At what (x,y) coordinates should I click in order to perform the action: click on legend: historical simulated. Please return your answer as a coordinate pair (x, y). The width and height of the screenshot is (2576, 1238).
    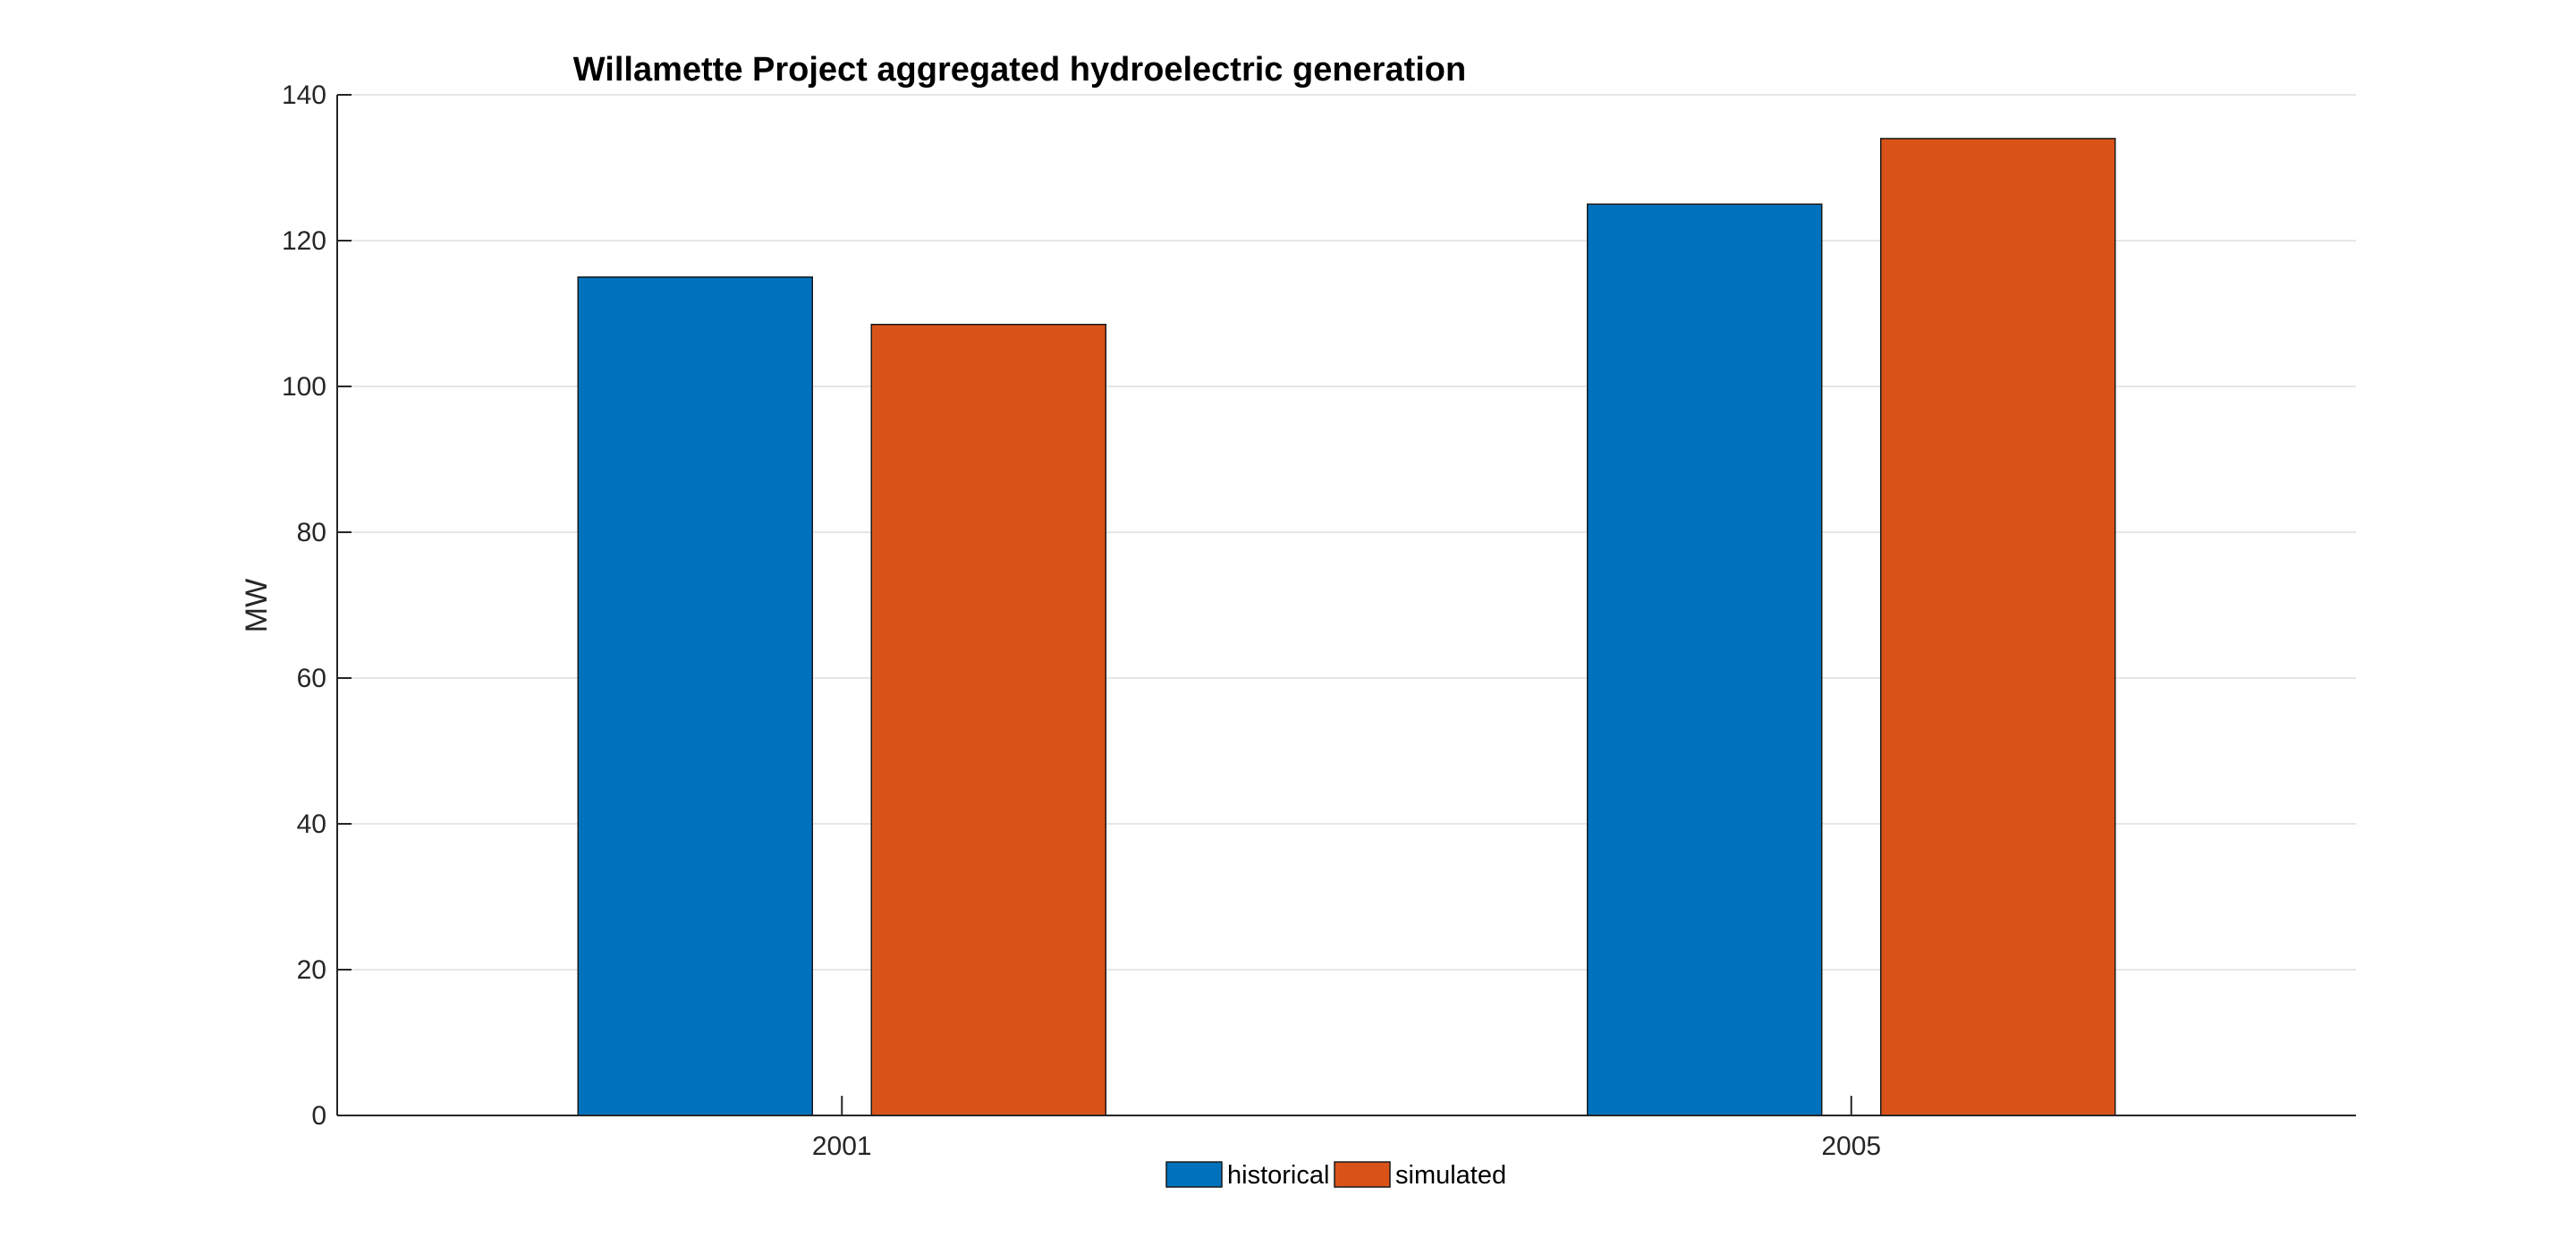
    Looking at the image, I should click on (1335, 1175).